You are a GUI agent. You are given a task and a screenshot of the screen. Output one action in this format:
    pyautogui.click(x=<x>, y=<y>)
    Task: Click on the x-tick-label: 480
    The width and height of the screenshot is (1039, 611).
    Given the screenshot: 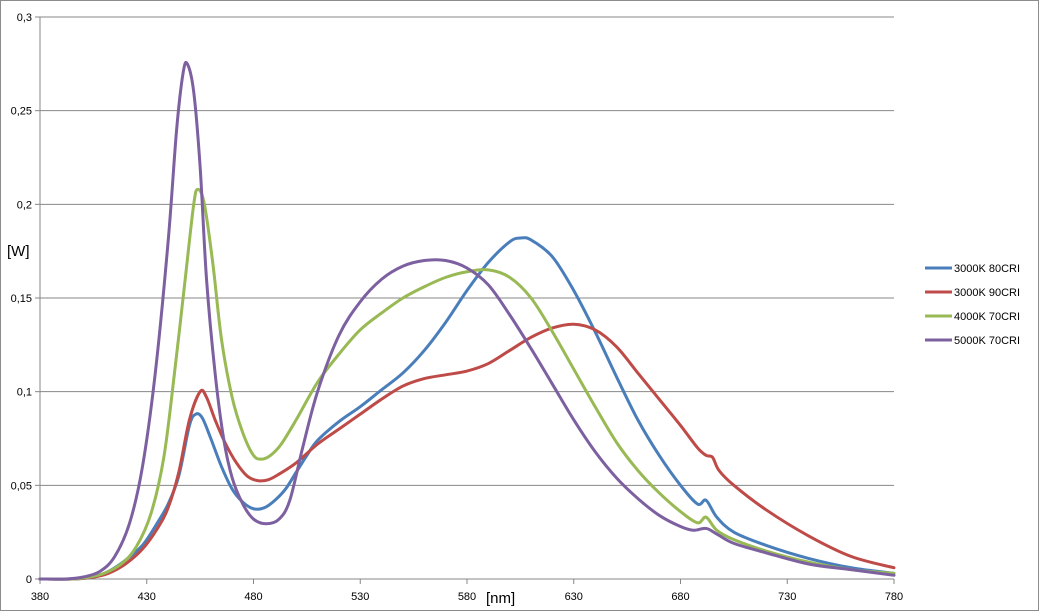 What is the action you would take?
    pyautogui.click(x=253, y=597)
    